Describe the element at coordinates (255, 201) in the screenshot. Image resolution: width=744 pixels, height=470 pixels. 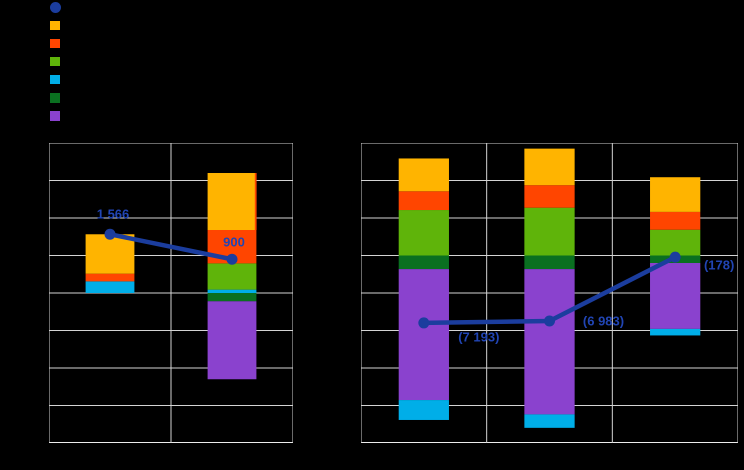
I see `red-edge-artifact` at that location.